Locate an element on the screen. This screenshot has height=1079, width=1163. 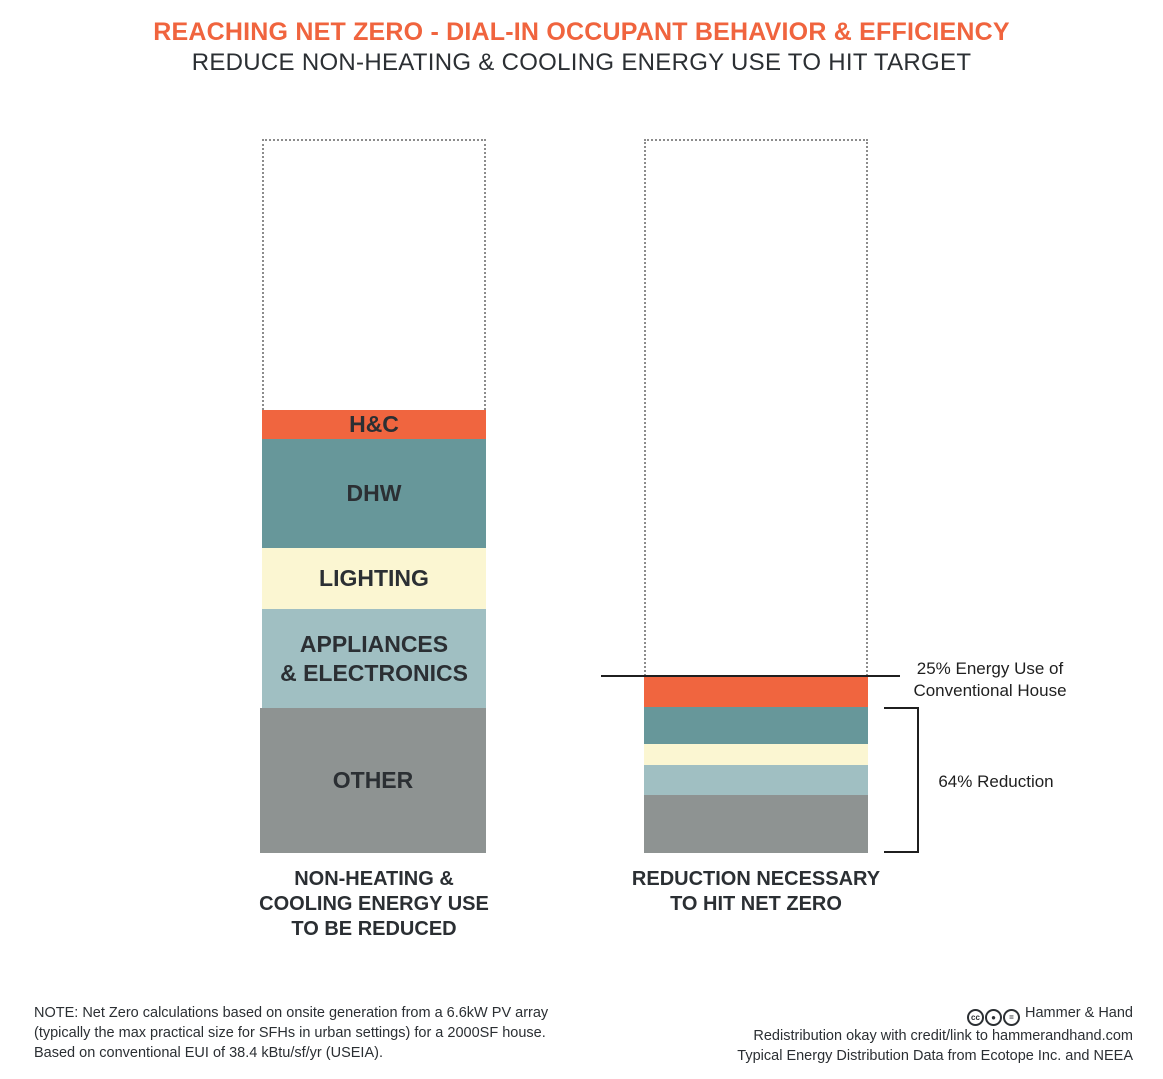
left-bar-segment-hc: H&C is located at coordinates (374, 424).